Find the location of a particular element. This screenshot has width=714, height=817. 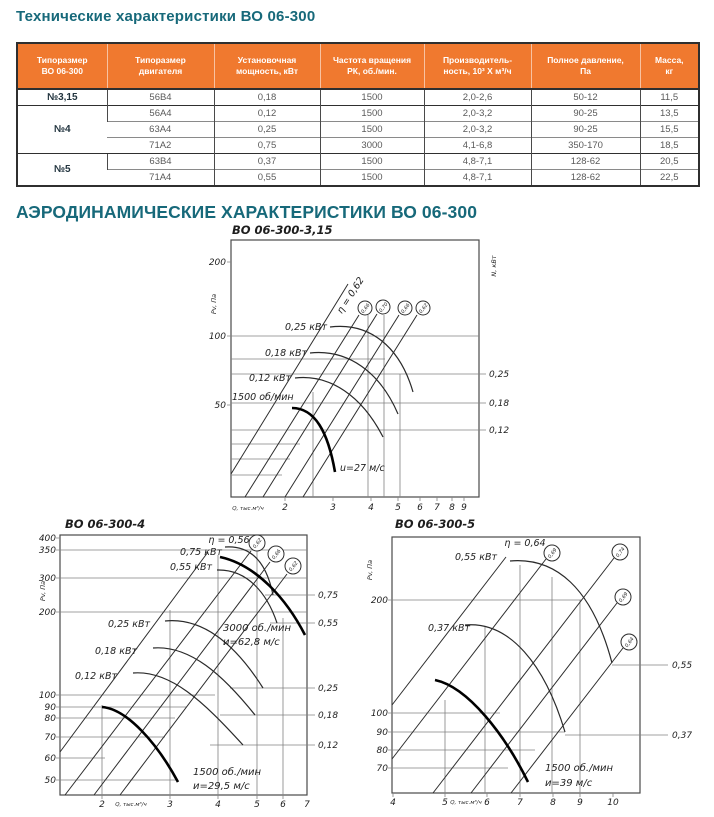

x-tick-label: 9 is located at coordinates (580, 803).